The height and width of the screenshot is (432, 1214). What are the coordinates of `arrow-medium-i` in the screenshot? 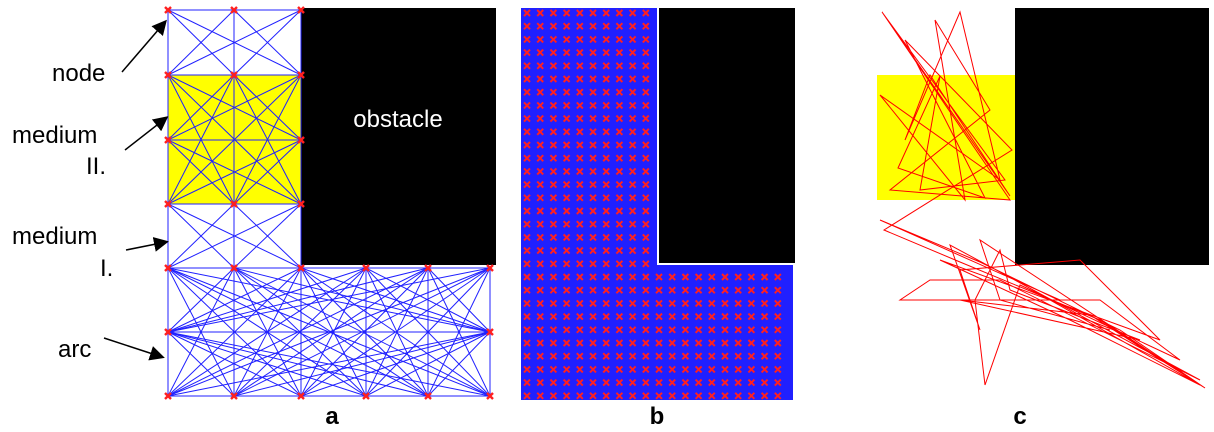 It's located at (147, 244).